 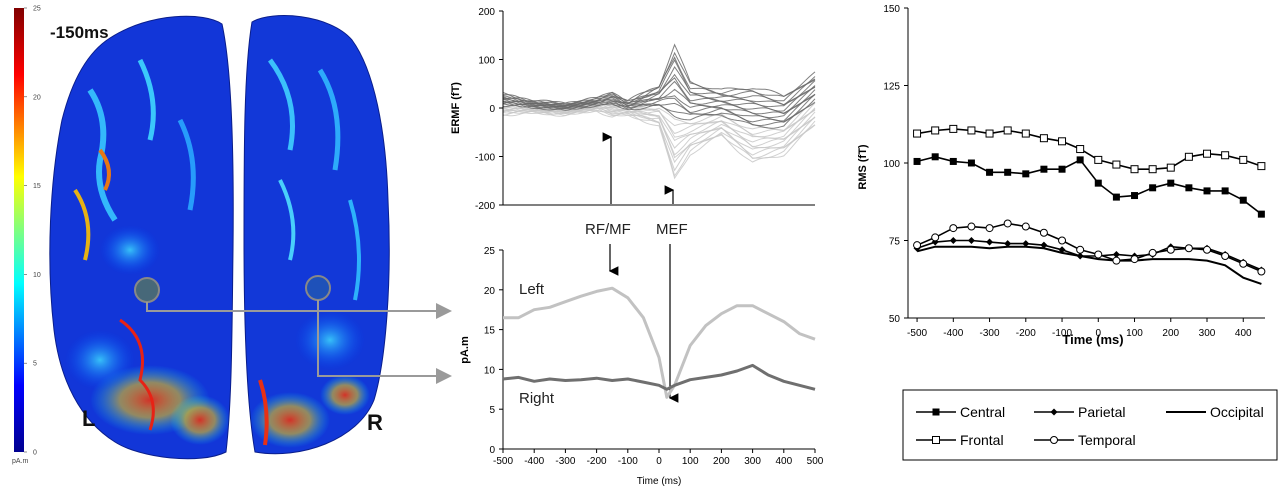 I want to click on src-x-label: Time (ms), so click(x=659, y=481).